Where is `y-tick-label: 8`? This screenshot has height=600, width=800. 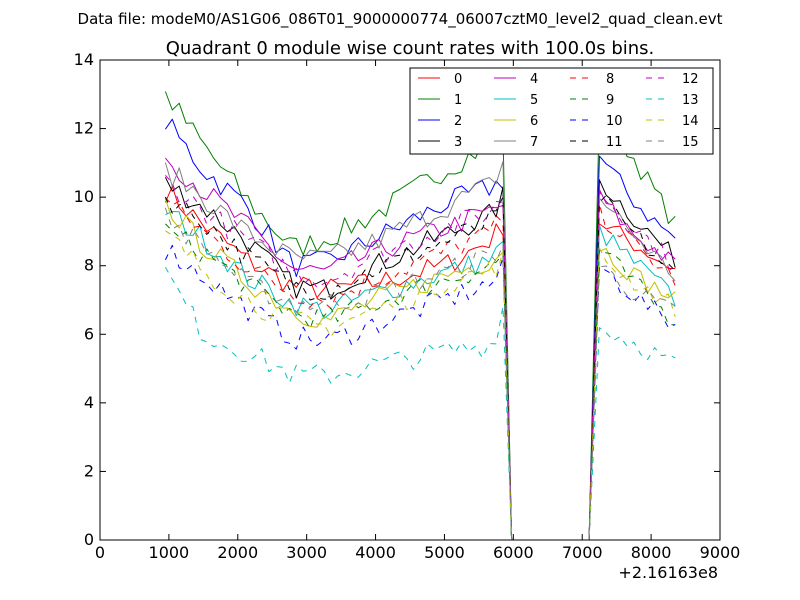 y-tick-label: 8 is located at coordinates (89, 265).